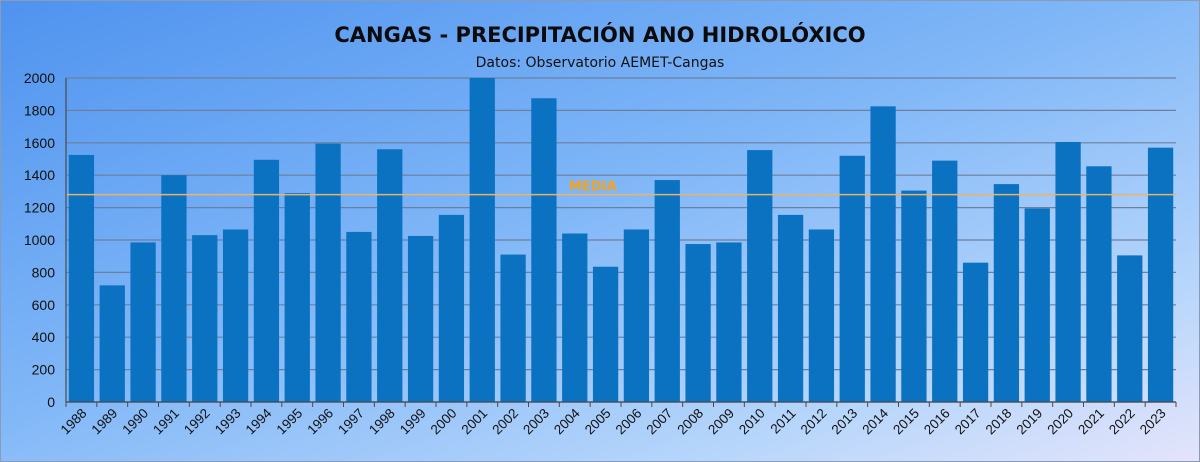 The image size is (1200, 462). I want to click on bar-1989, so click(112, 343).